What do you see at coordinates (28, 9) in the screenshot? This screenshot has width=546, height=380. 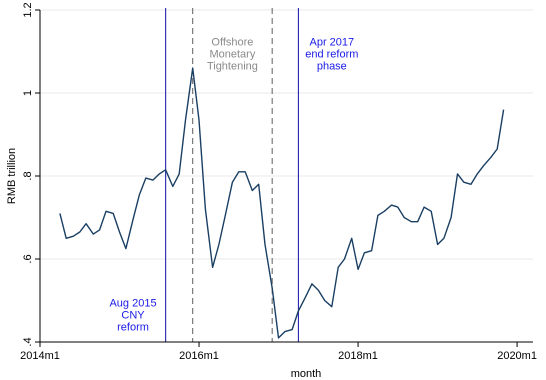 I see `y-tick-label: 1.2` at bounding box center [28, 9].